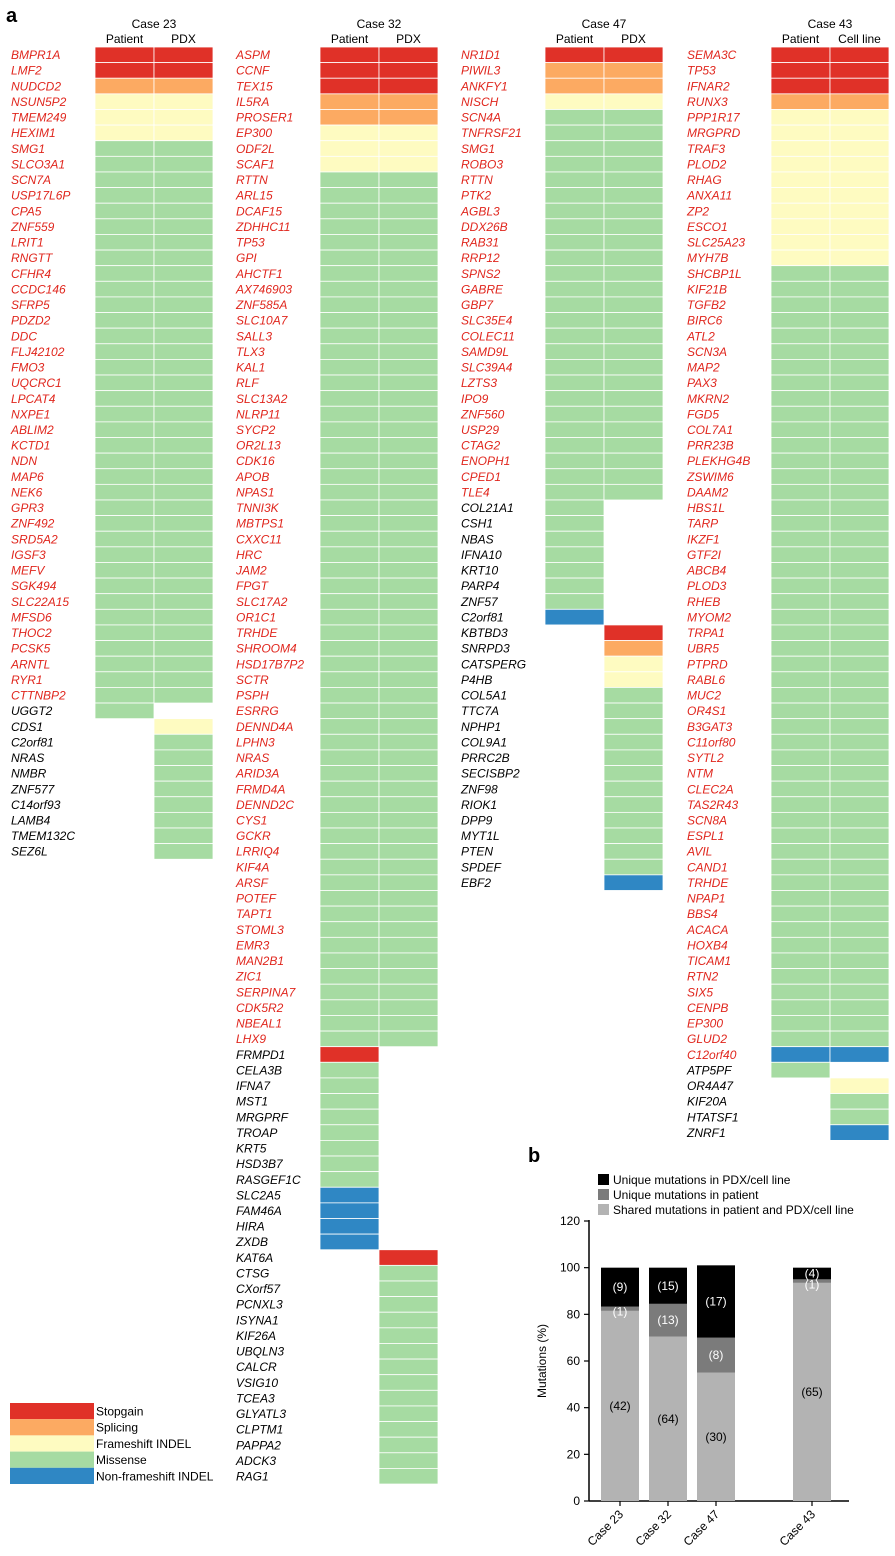  What do you see at coordinates (251, 1242) in the screenshot?
I see `gene-label: ZXDB` at bounding box center [251, 1242].